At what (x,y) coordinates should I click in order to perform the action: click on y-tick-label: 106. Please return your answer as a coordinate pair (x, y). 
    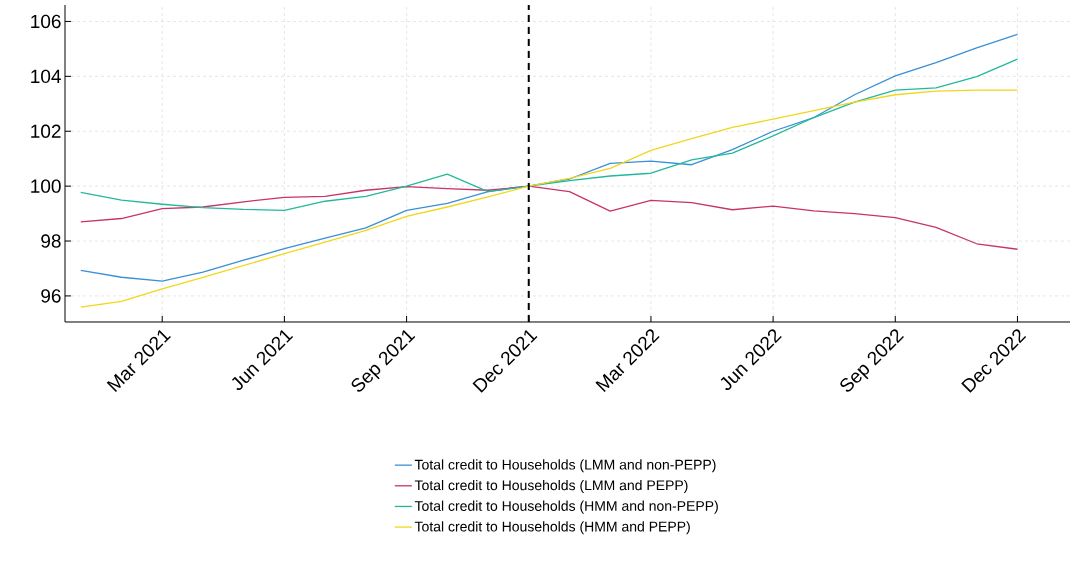
    Looking at the image, I should click on (46, 21).